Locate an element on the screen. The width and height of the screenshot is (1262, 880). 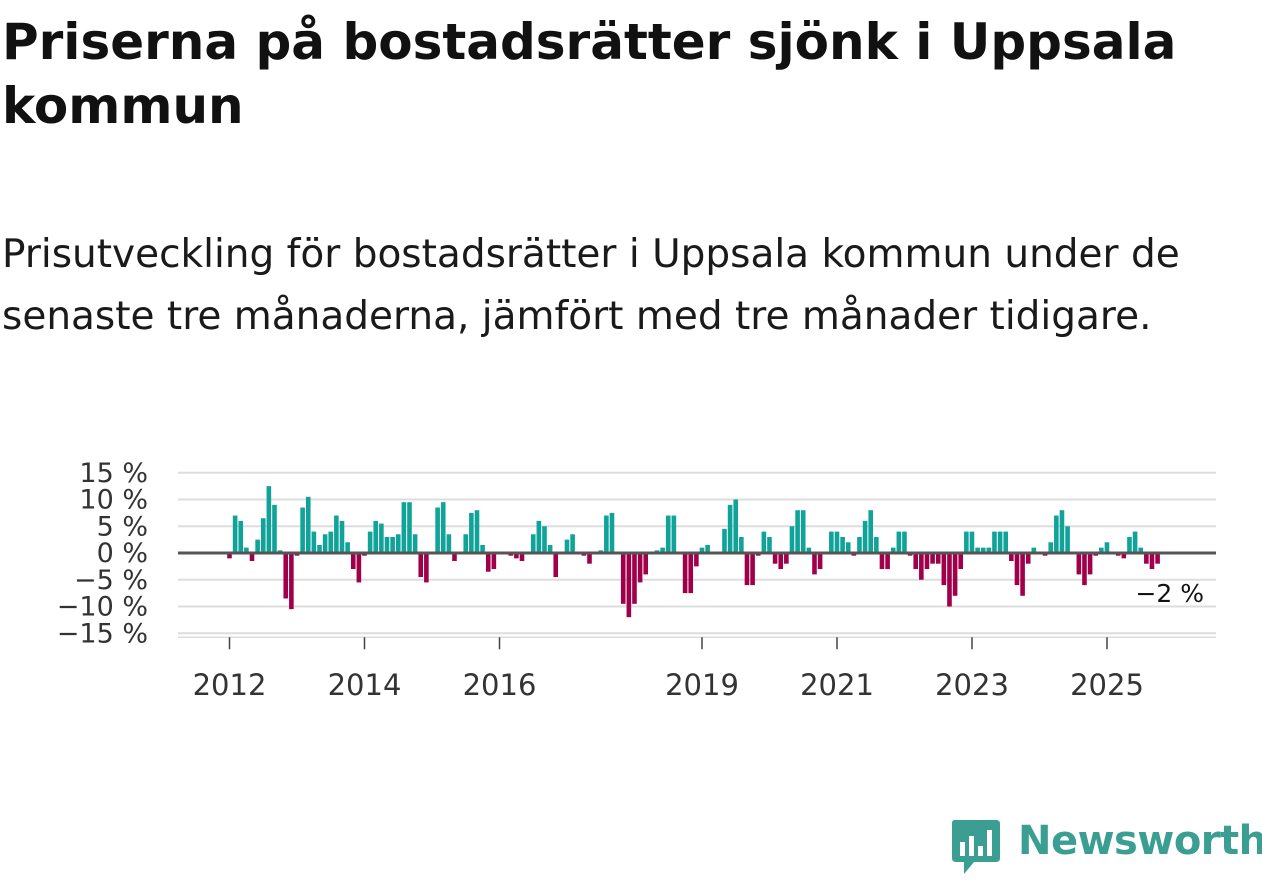
newsworthy-logo is located at coordinates (976, 847).